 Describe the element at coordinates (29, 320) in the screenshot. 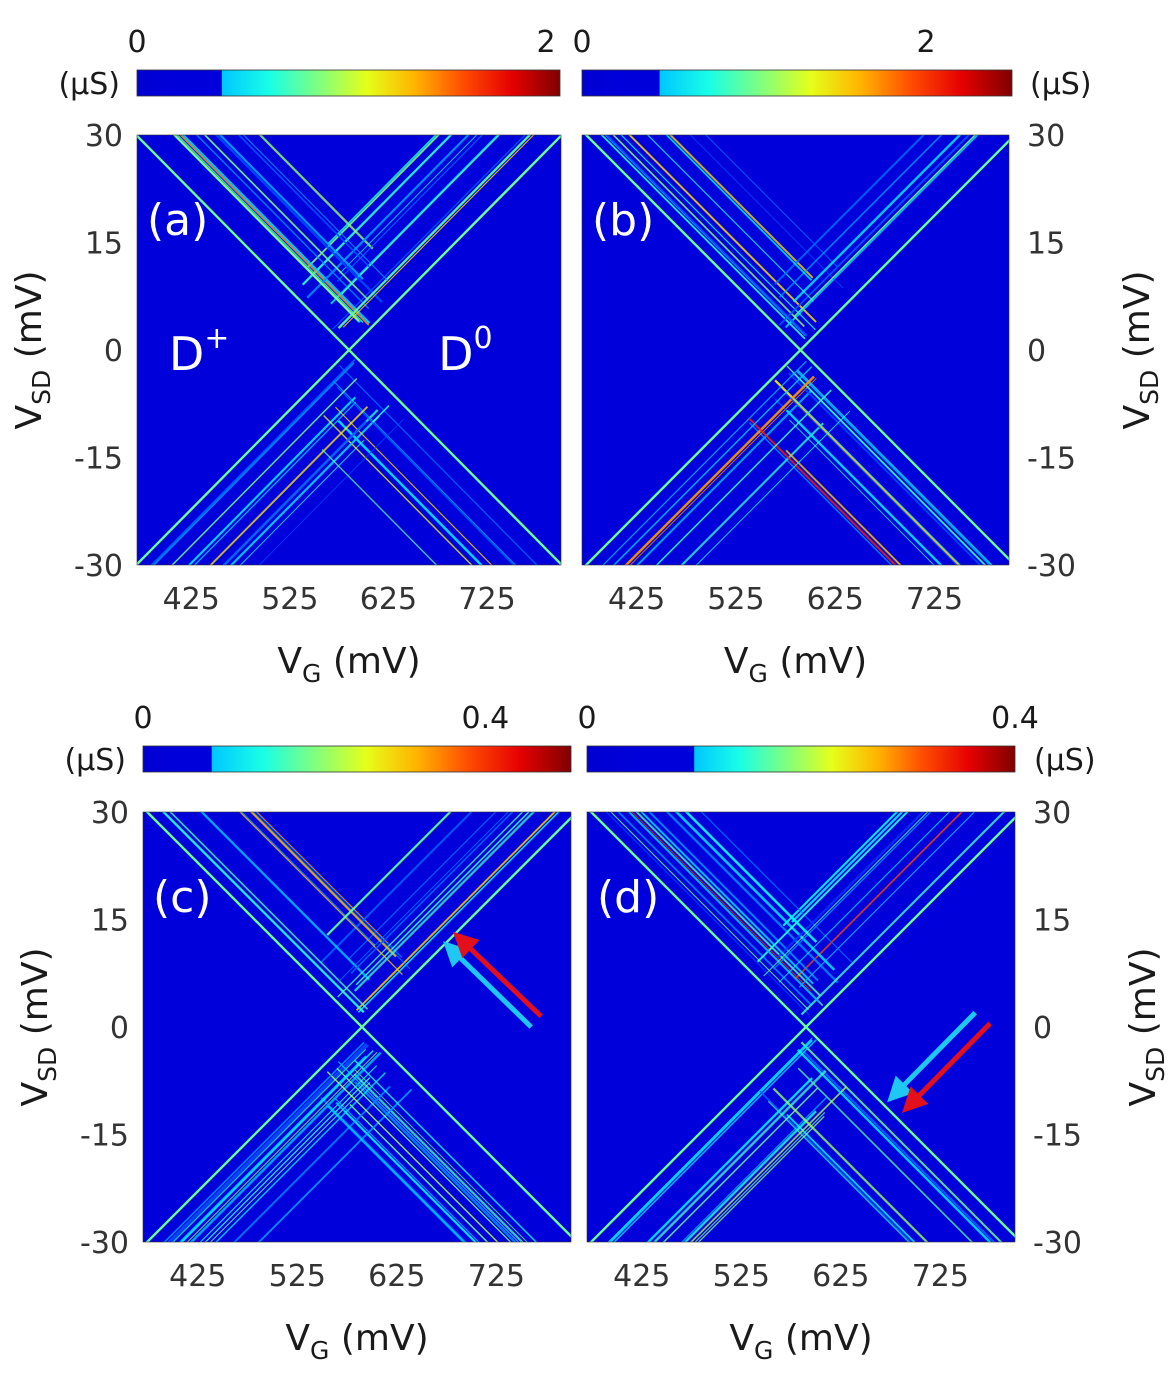

I see `y-axis-label-unit: (mV)` at that location.